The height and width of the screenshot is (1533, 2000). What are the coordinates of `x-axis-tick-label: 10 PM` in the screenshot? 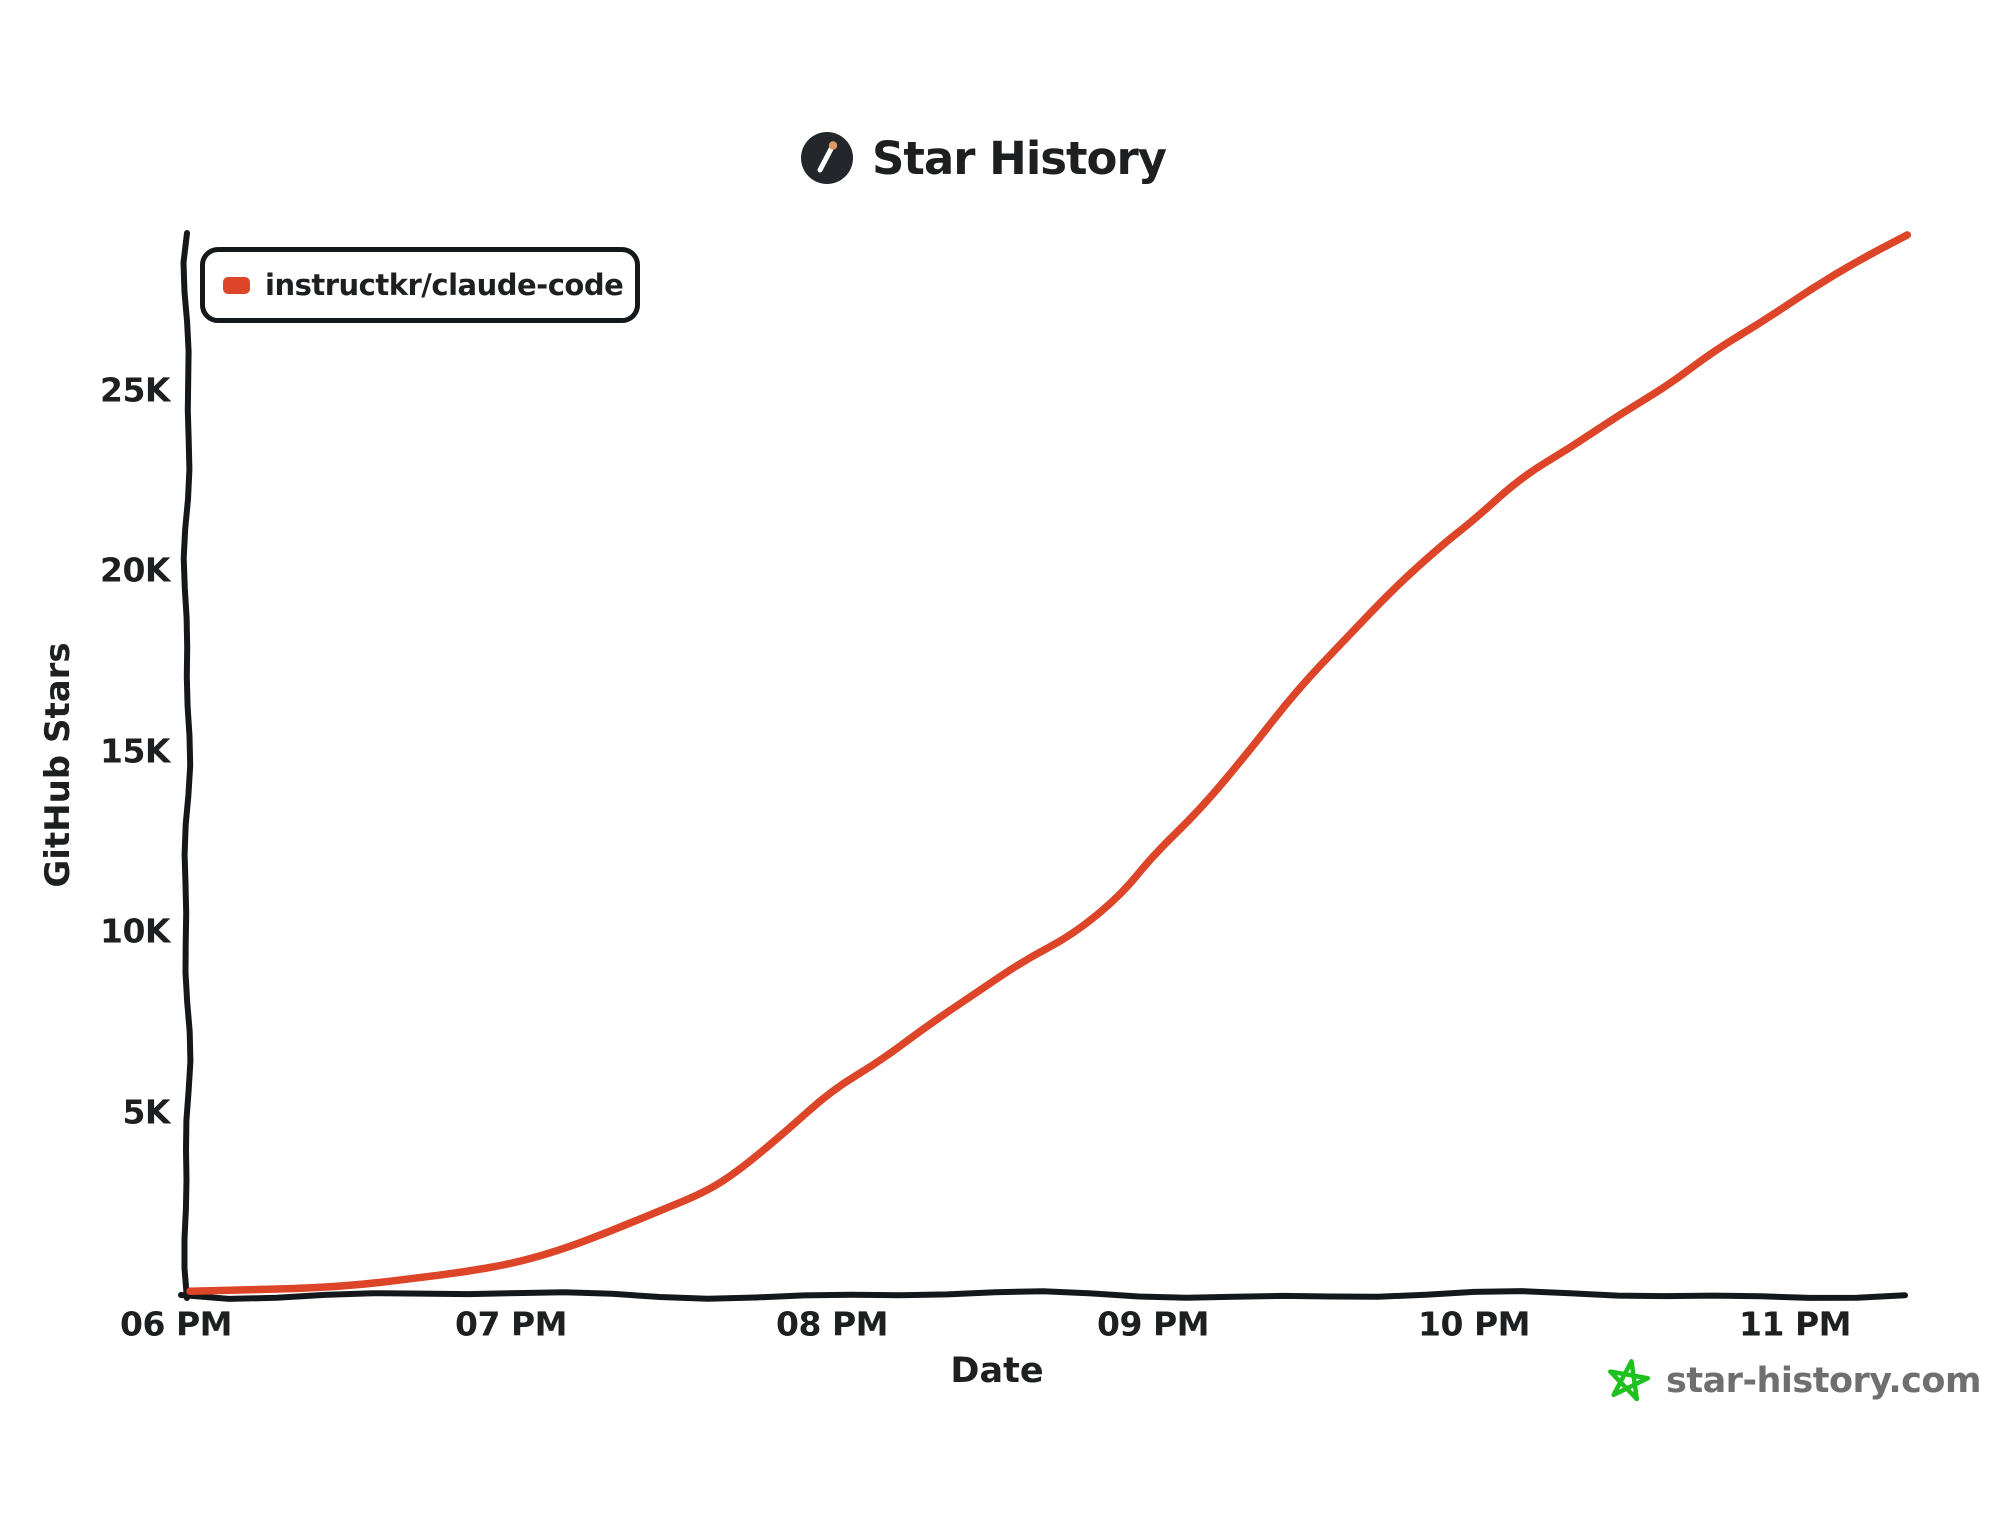 It's located at (1474, 1324).